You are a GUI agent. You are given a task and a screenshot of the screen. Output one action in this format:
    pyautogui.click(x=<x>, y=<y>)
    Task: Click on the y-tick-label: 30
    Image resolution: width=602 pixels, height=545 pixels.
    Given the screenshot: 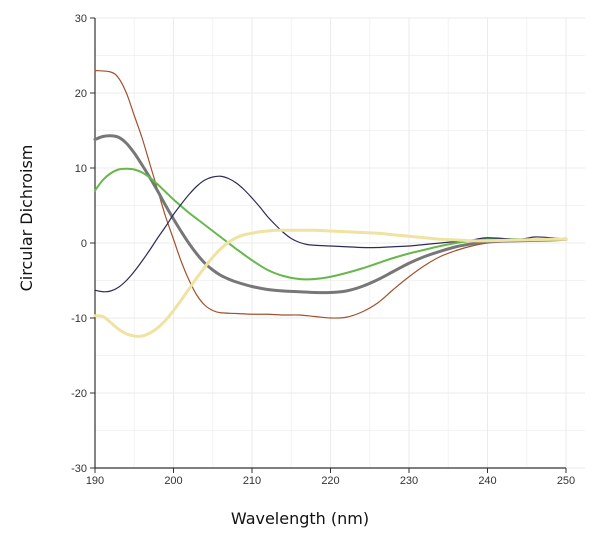 What is the action you would take?
    pyautogui.click(x=81, y=19)
    